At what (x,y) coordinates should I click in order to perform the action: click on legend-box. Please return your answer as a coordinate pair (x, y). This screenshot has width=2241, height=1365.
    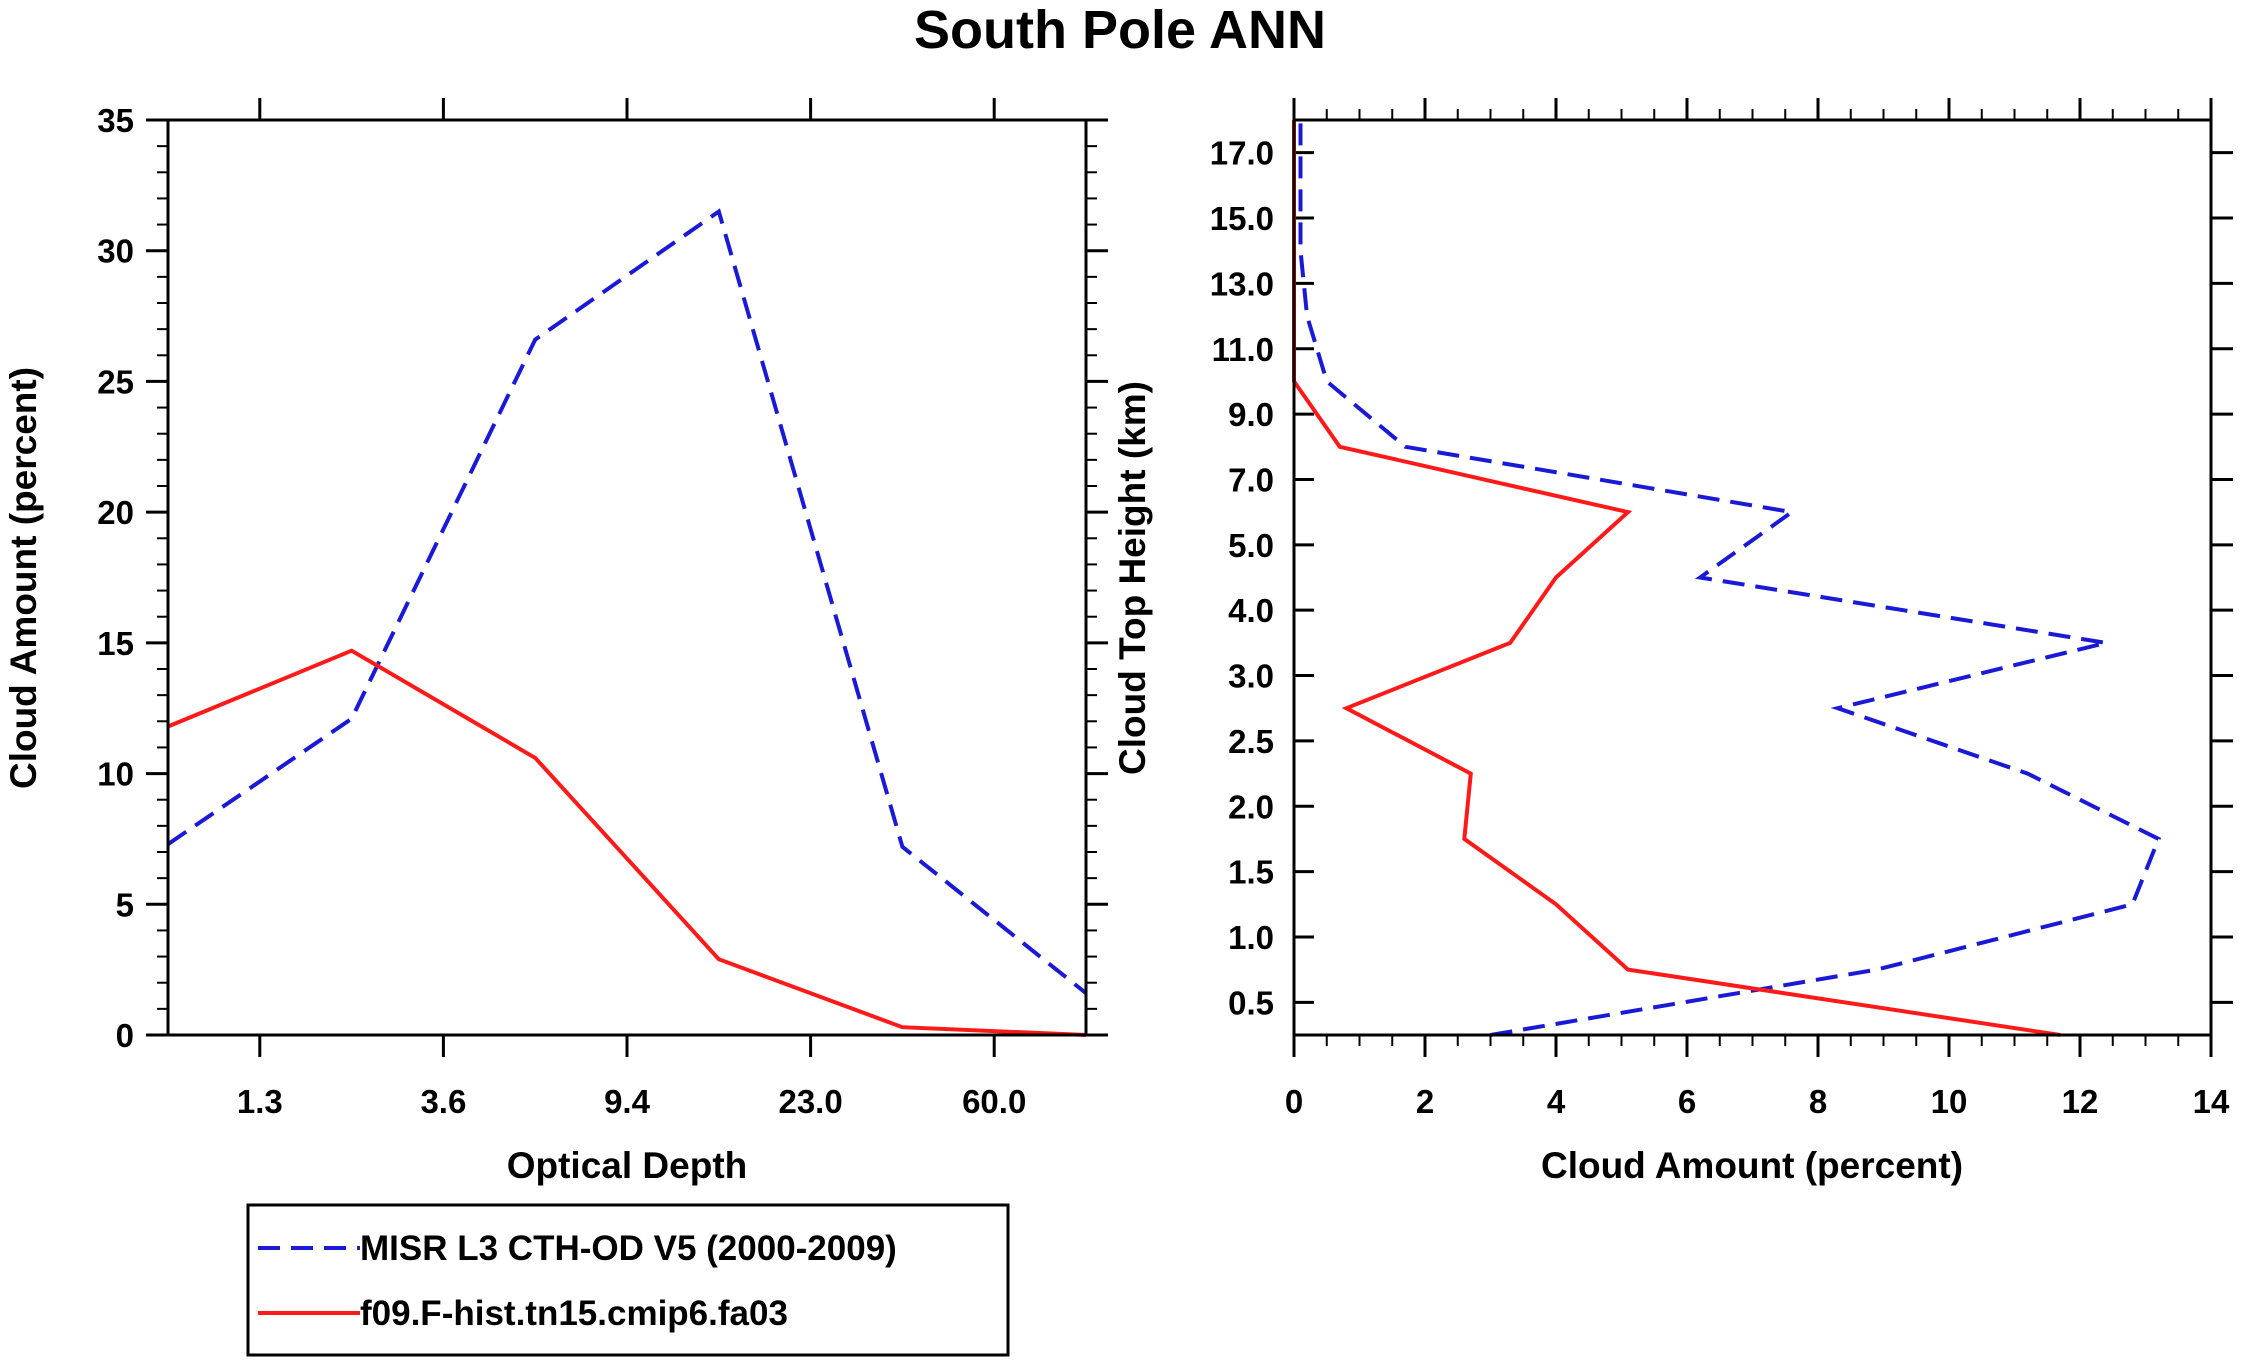
    Looking at the image, I should click on (628, 1280).